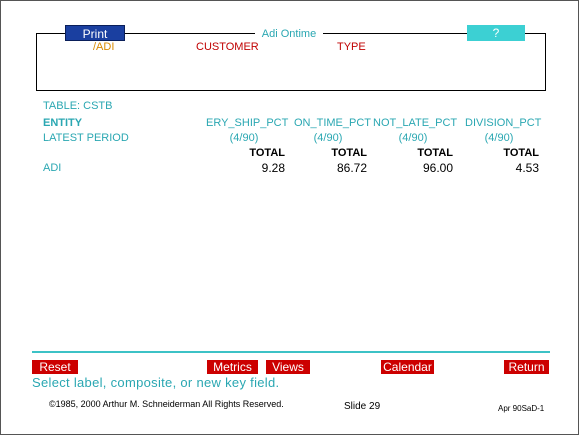  I want to click on key-field-adi: /ADI, so click(104, 47).